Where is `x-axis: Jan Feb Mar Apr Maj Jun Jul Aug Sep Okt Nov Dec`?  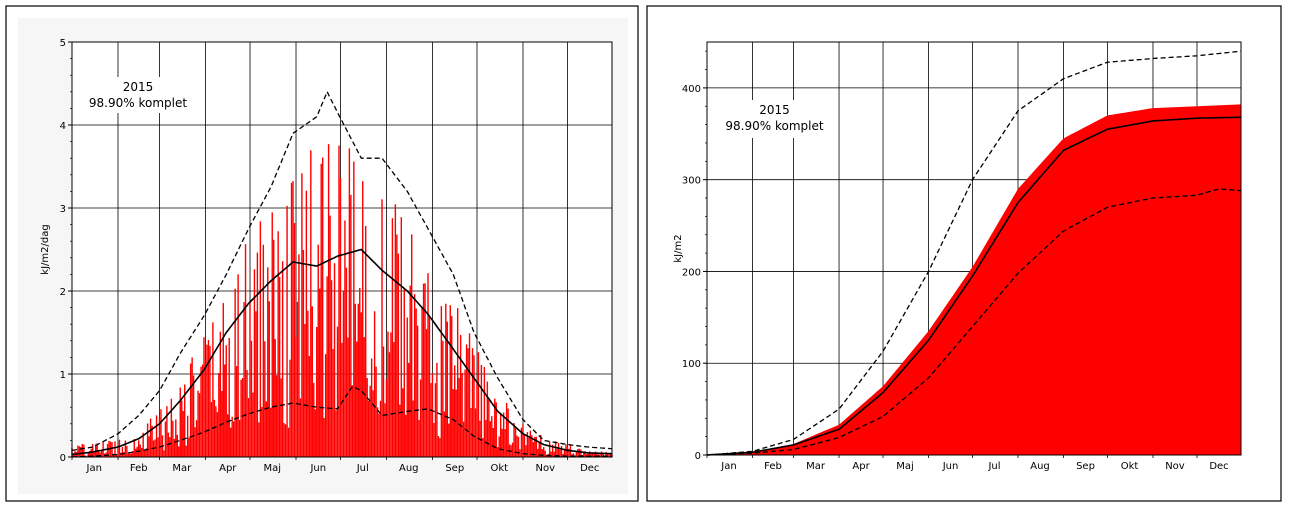
x-axis: Jan Feb Mar Apr Maj Jun Jul Aug Sep Okt Nov Dec is located at coordinates (335, 465).